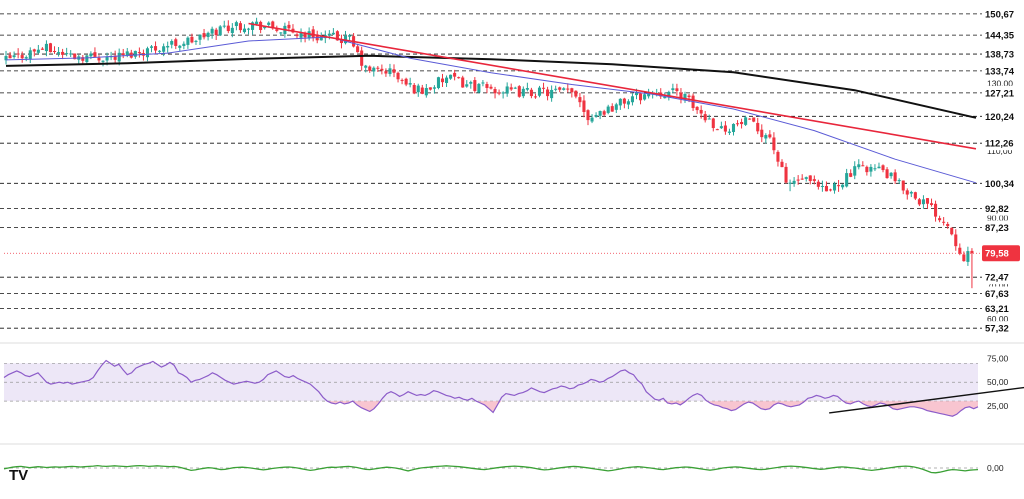  What do you see at coordinates (1001, 92) in the screenshot?
I see `price-level-label: 127,21` at bounding box center [1001, 92].